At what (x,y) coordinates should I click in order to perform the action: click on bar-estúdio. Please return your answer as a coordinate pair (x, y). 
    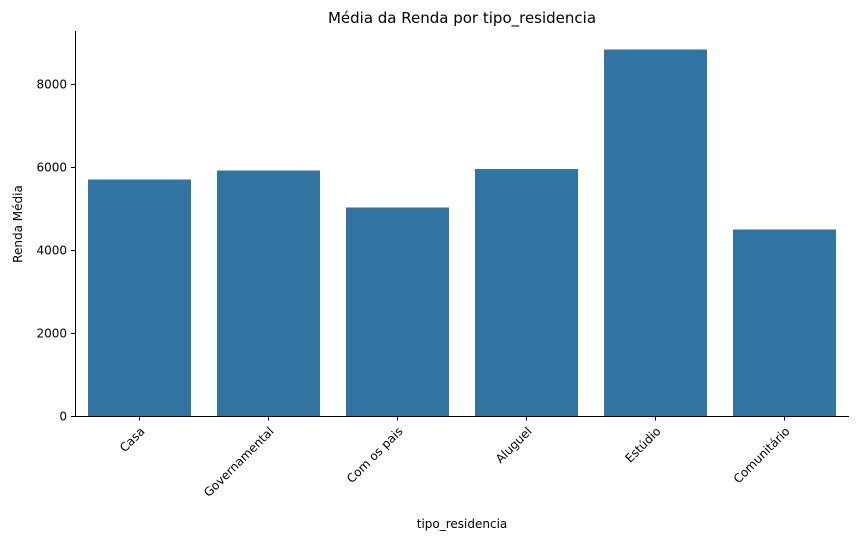
    Looking at the image, I should click on (655, 232).